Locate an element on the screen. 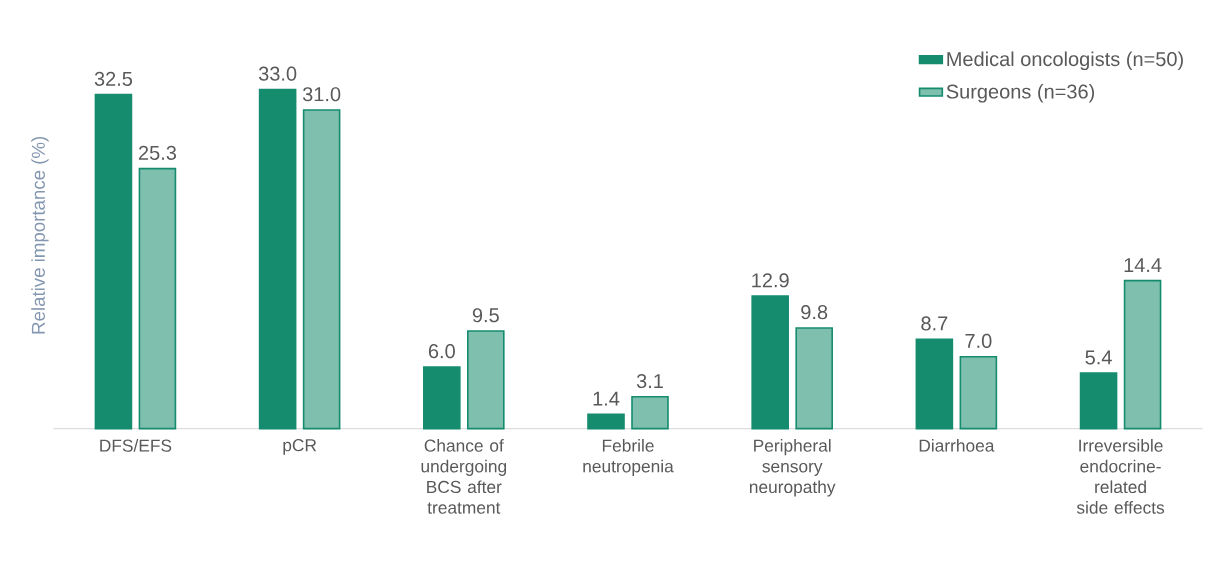 The image size is (1214, 574). data-label: 33.0 is located at coordinates (277, 73).